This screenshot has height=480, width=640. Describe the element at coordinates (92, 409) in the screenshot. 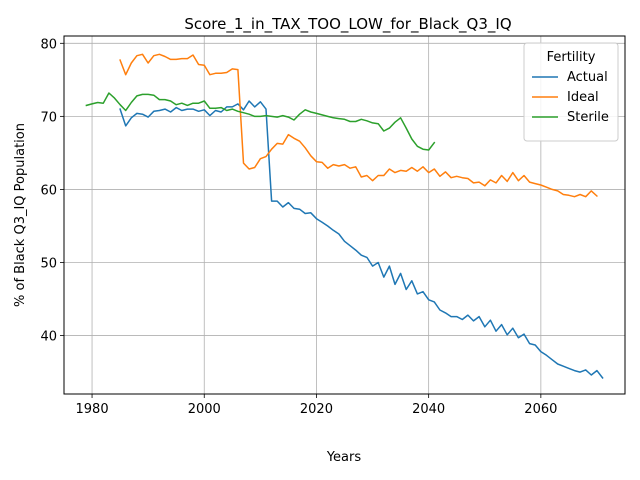

I see `x-tick-label: 1980` at that location.